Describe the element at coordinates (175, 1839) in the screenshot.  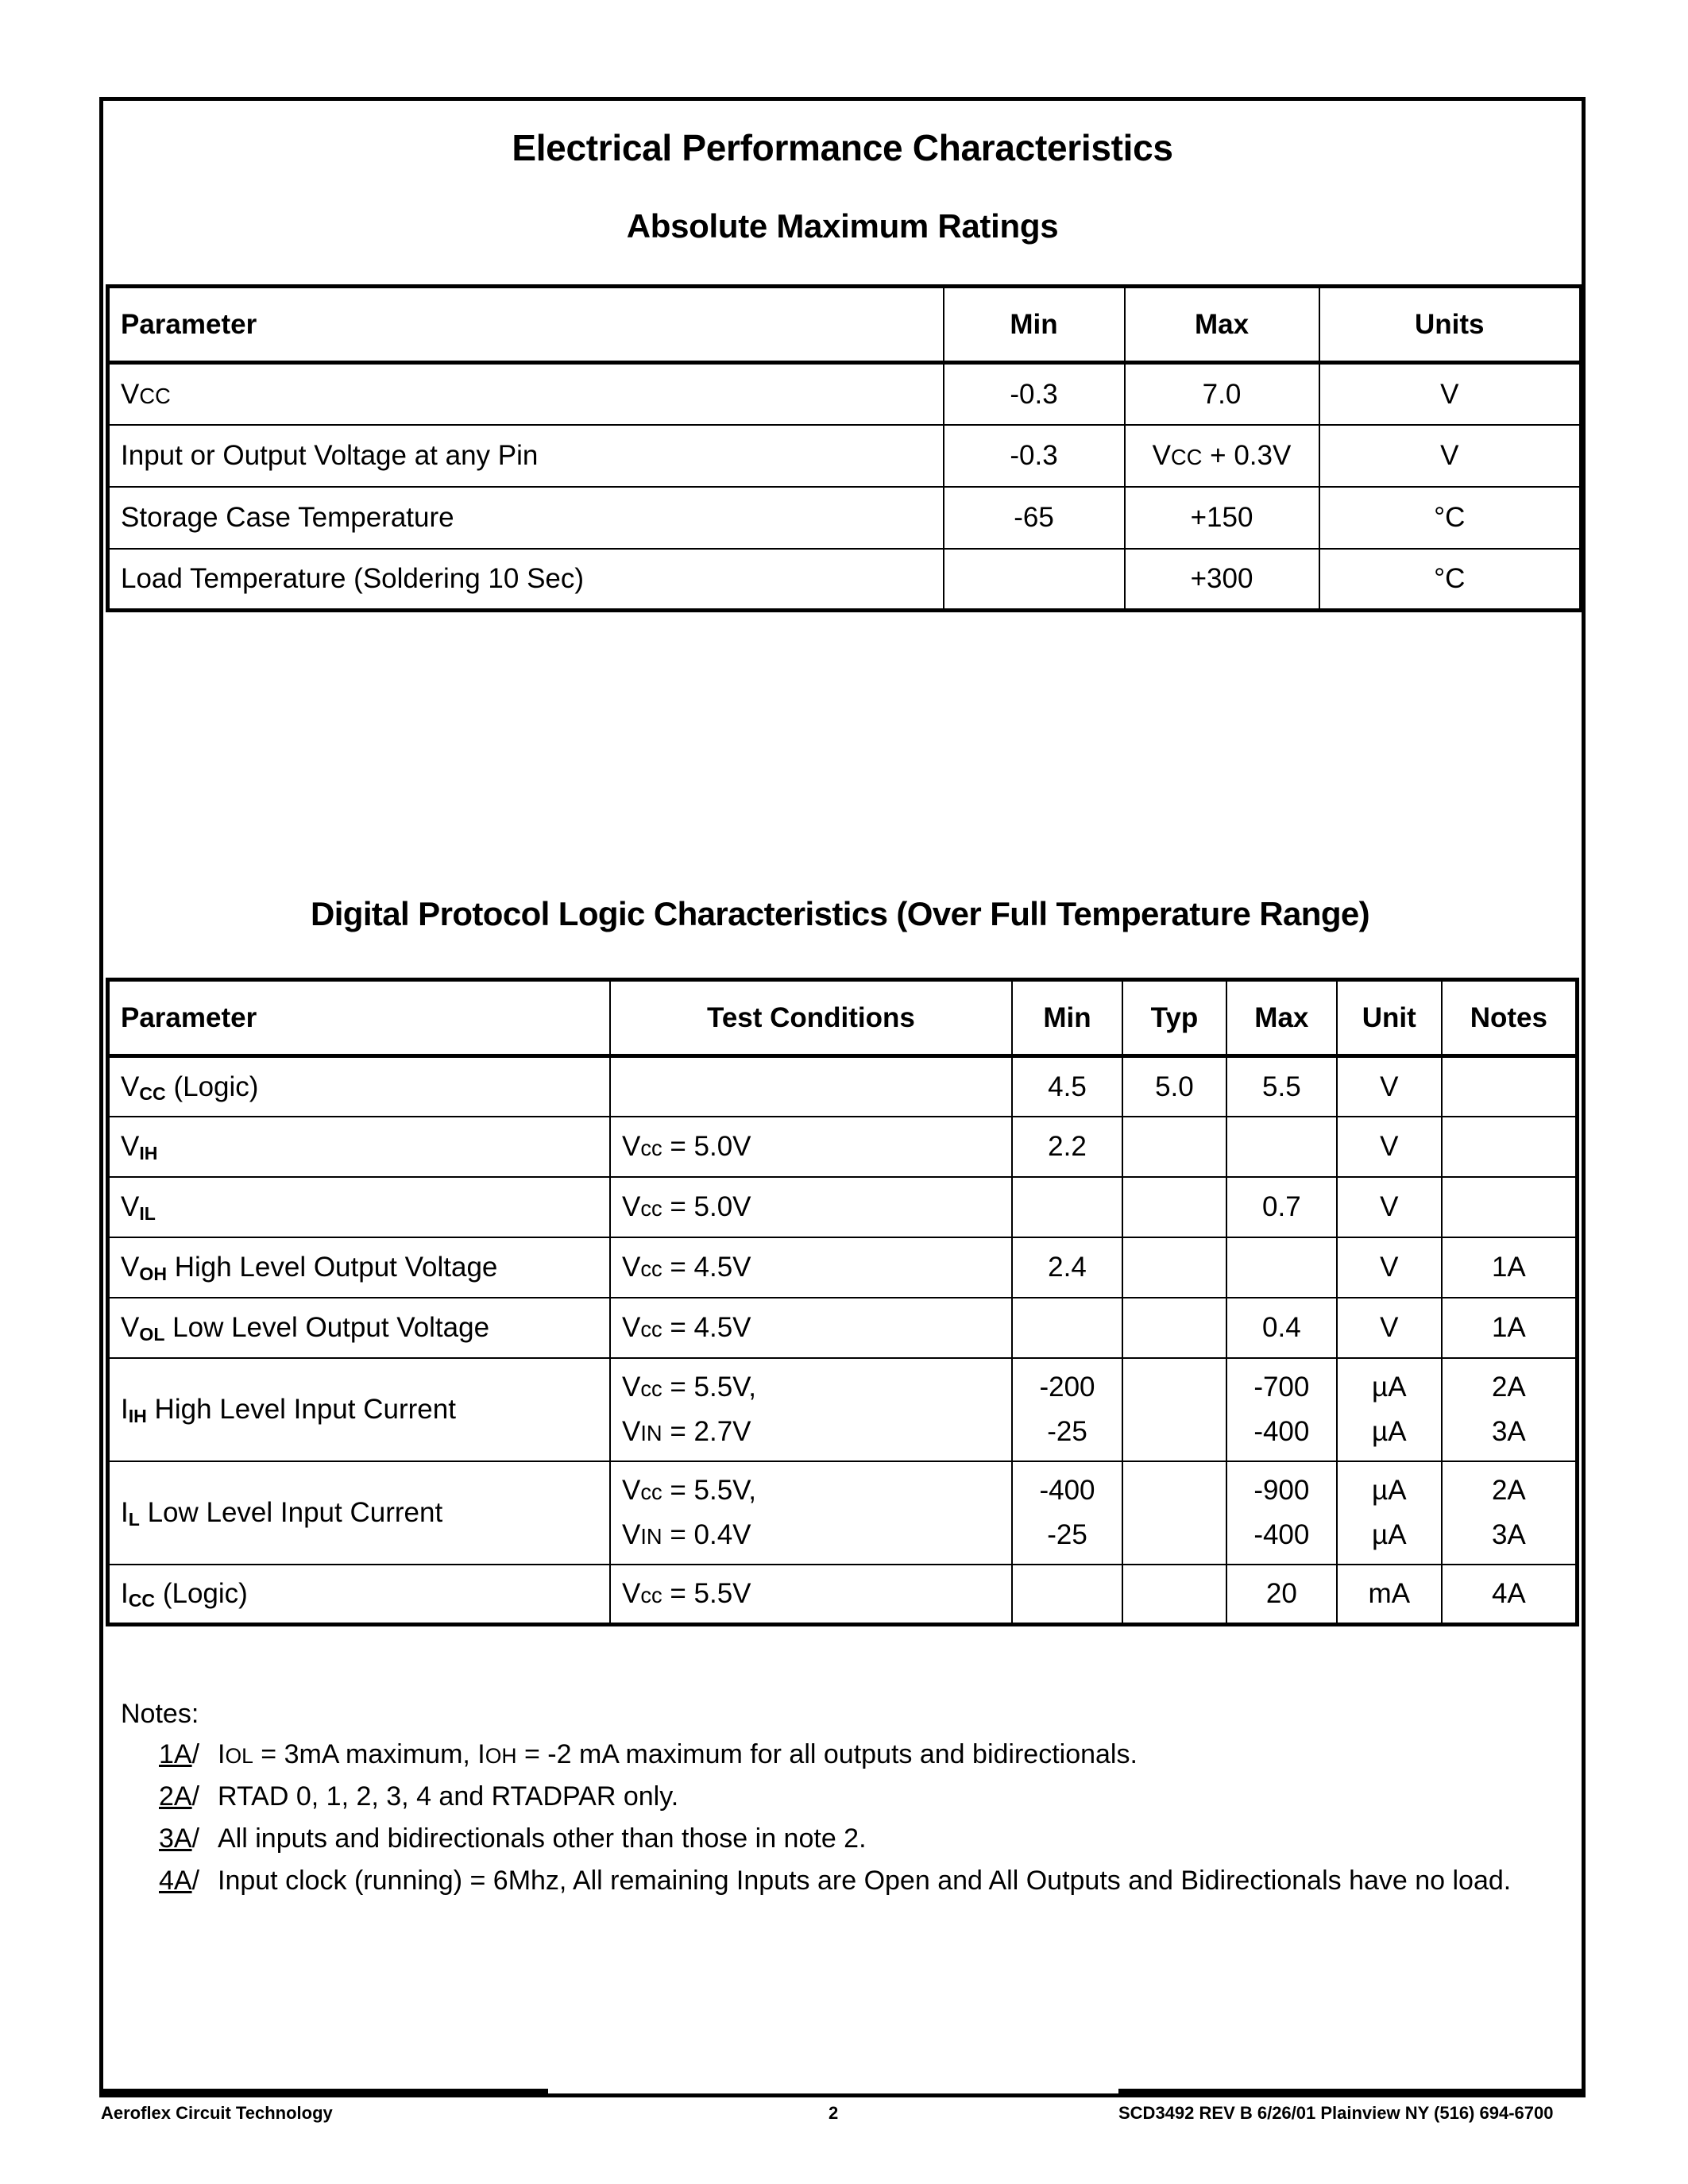
I see `note-tag-underlined: 3A` at that location.